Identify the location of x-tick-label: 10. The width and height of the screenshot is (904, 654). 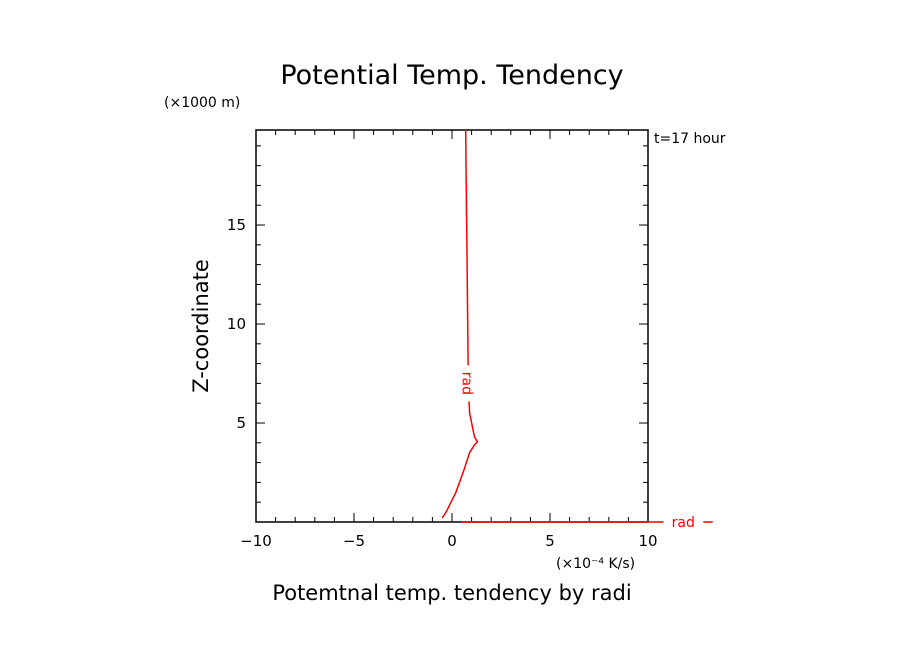
(647, 541).